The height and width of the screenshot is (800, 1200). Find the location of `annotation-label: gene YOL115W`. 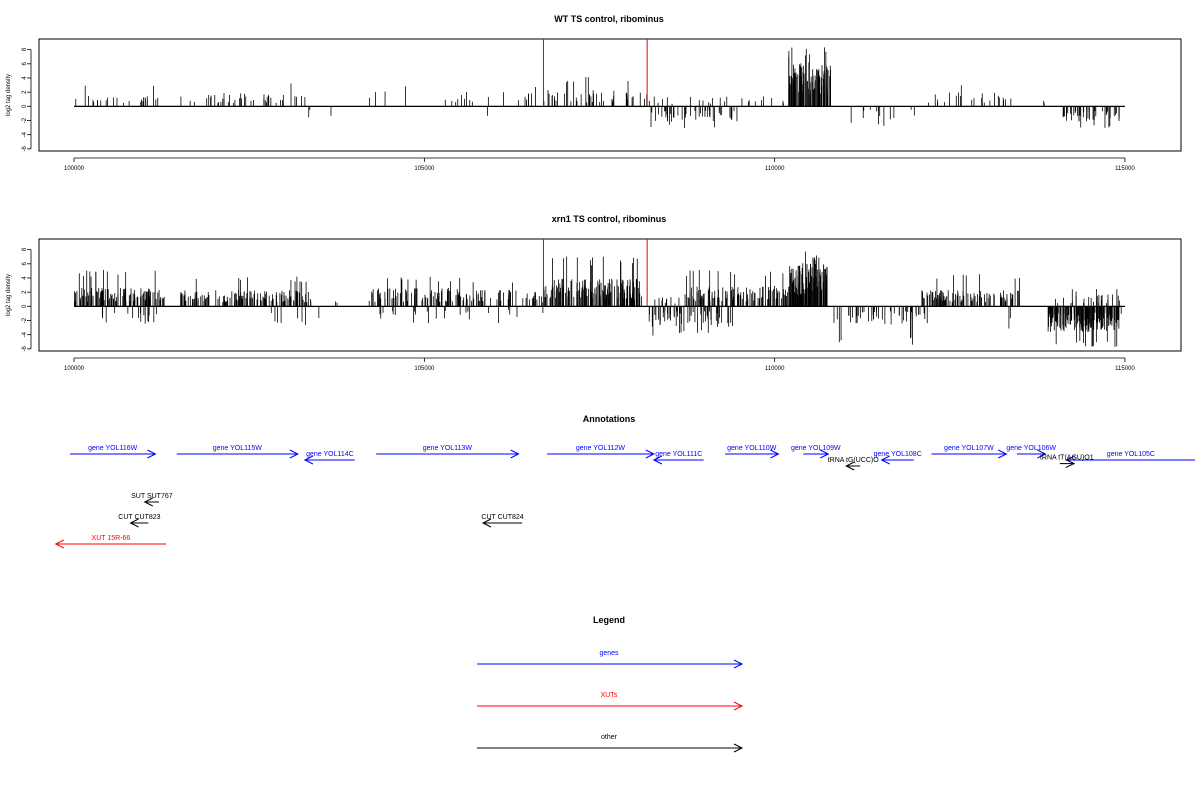

annotation-label: gene YOL115W is located at coordinates (238, 448).